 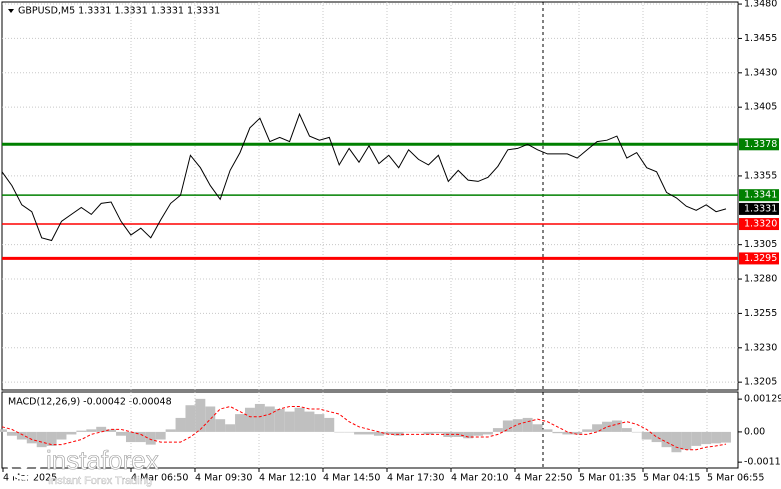 I want to click on watermark: instaforex Instant Forex Trading, so click(x=83, y=466).